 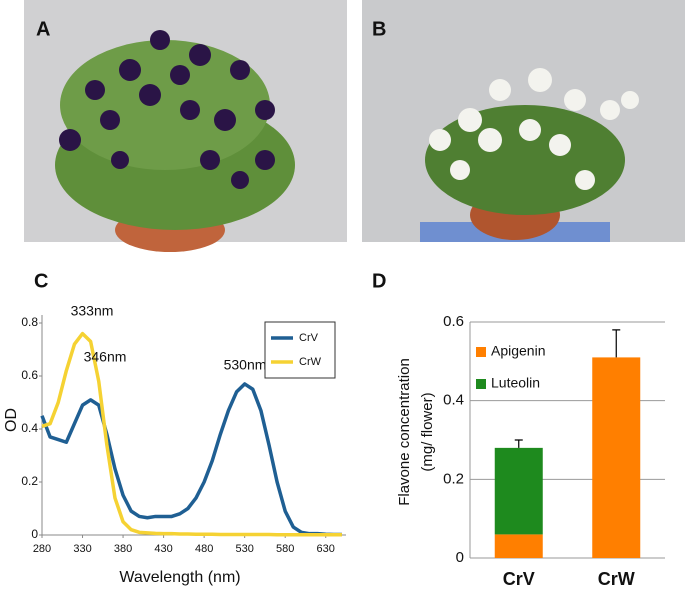 I want to click on data-line, so click(x=191, y=459).